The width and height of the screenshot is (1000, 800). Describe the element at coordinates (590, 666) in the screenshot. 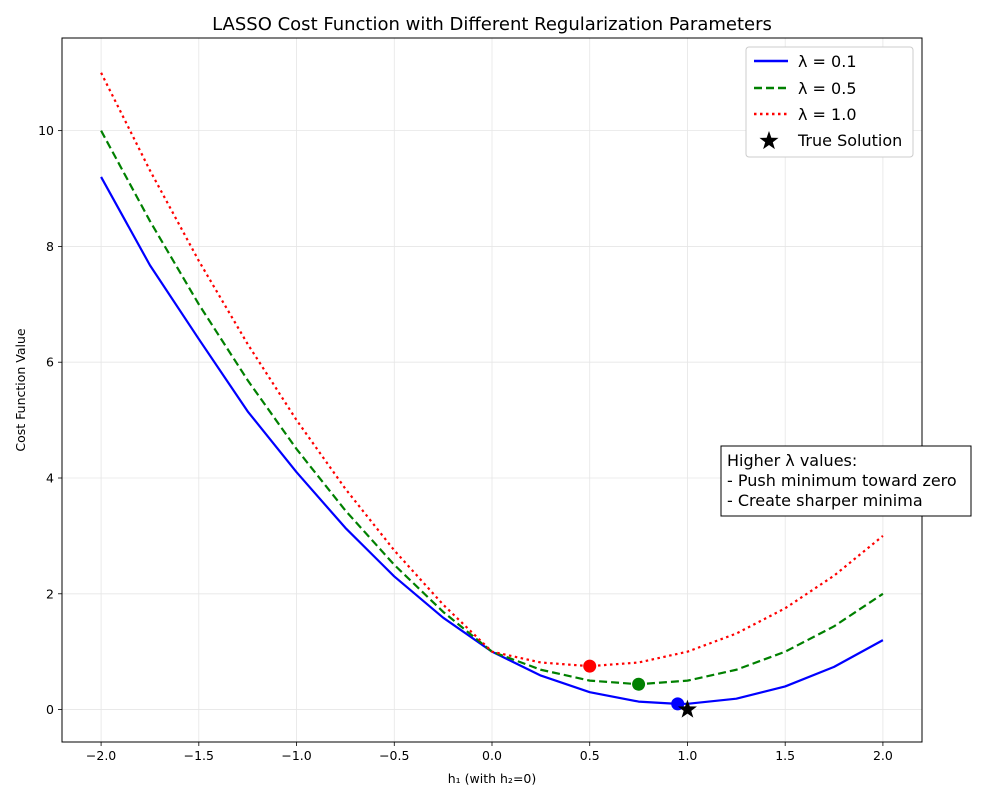

I see `minimum-point-lambda-1.0` at that location.